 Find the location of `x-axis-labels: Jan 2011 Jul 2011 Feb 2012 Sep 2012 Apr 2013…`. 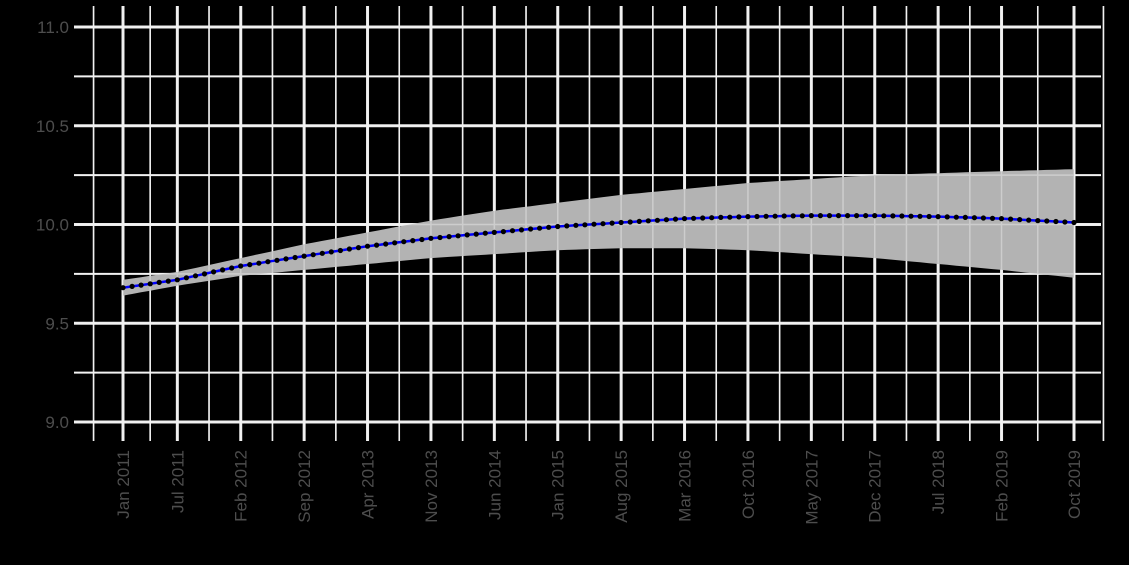

x-axis-labels: Jan 2011 Jul 2011 Feb 2012 Sep 2012 Apr 2013… is located at coordinates (599, 487).